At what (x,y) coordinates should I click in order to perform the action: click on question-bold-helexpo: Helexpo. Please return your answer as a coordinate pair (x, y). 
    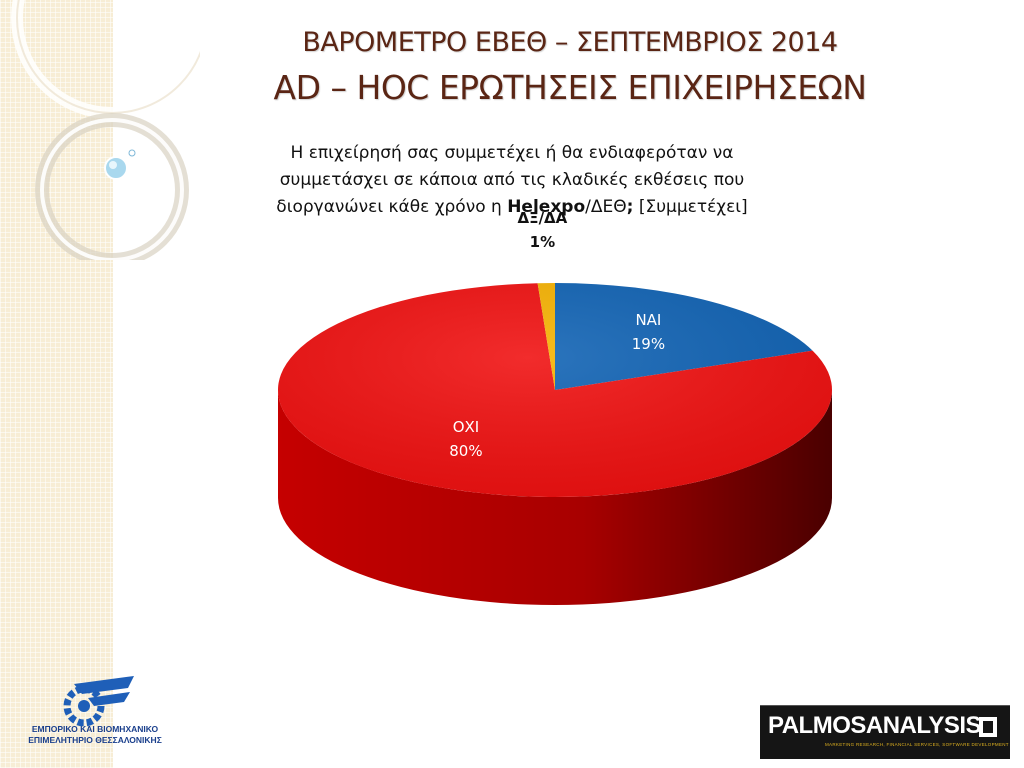
    Looking at the image, I should click on (546, 207).